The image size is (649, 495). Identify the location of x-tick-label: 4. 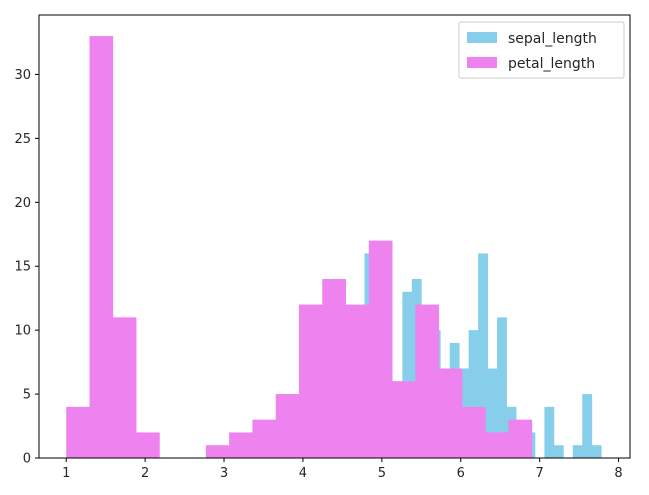
(303, 473).